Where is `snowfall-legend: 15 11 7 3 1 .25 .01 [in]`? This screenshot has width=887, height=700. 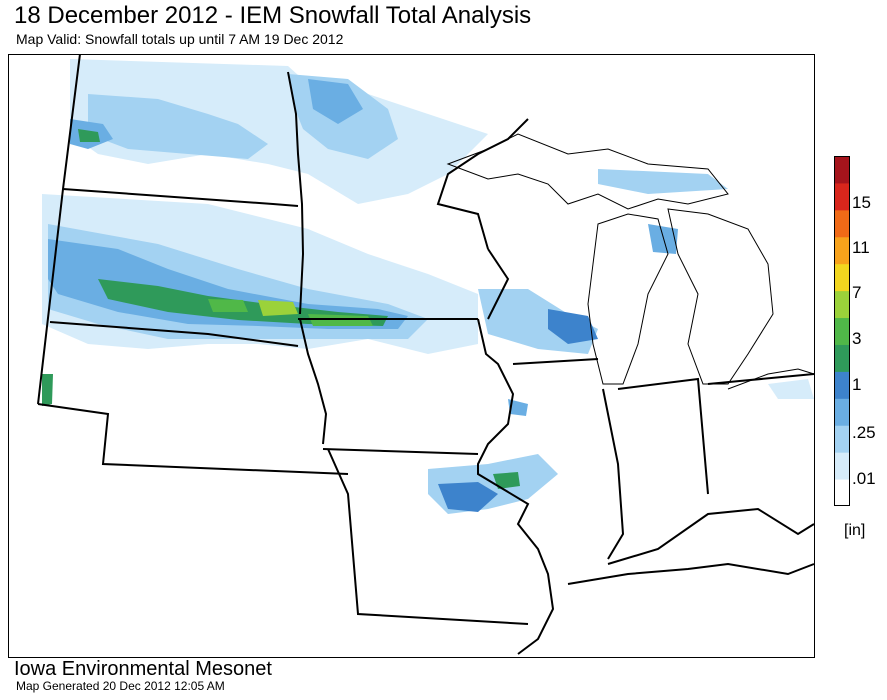 snowfall-legend: 15 11 7 3 1 .25 .01 [in] is located at coordinates (859, 351).